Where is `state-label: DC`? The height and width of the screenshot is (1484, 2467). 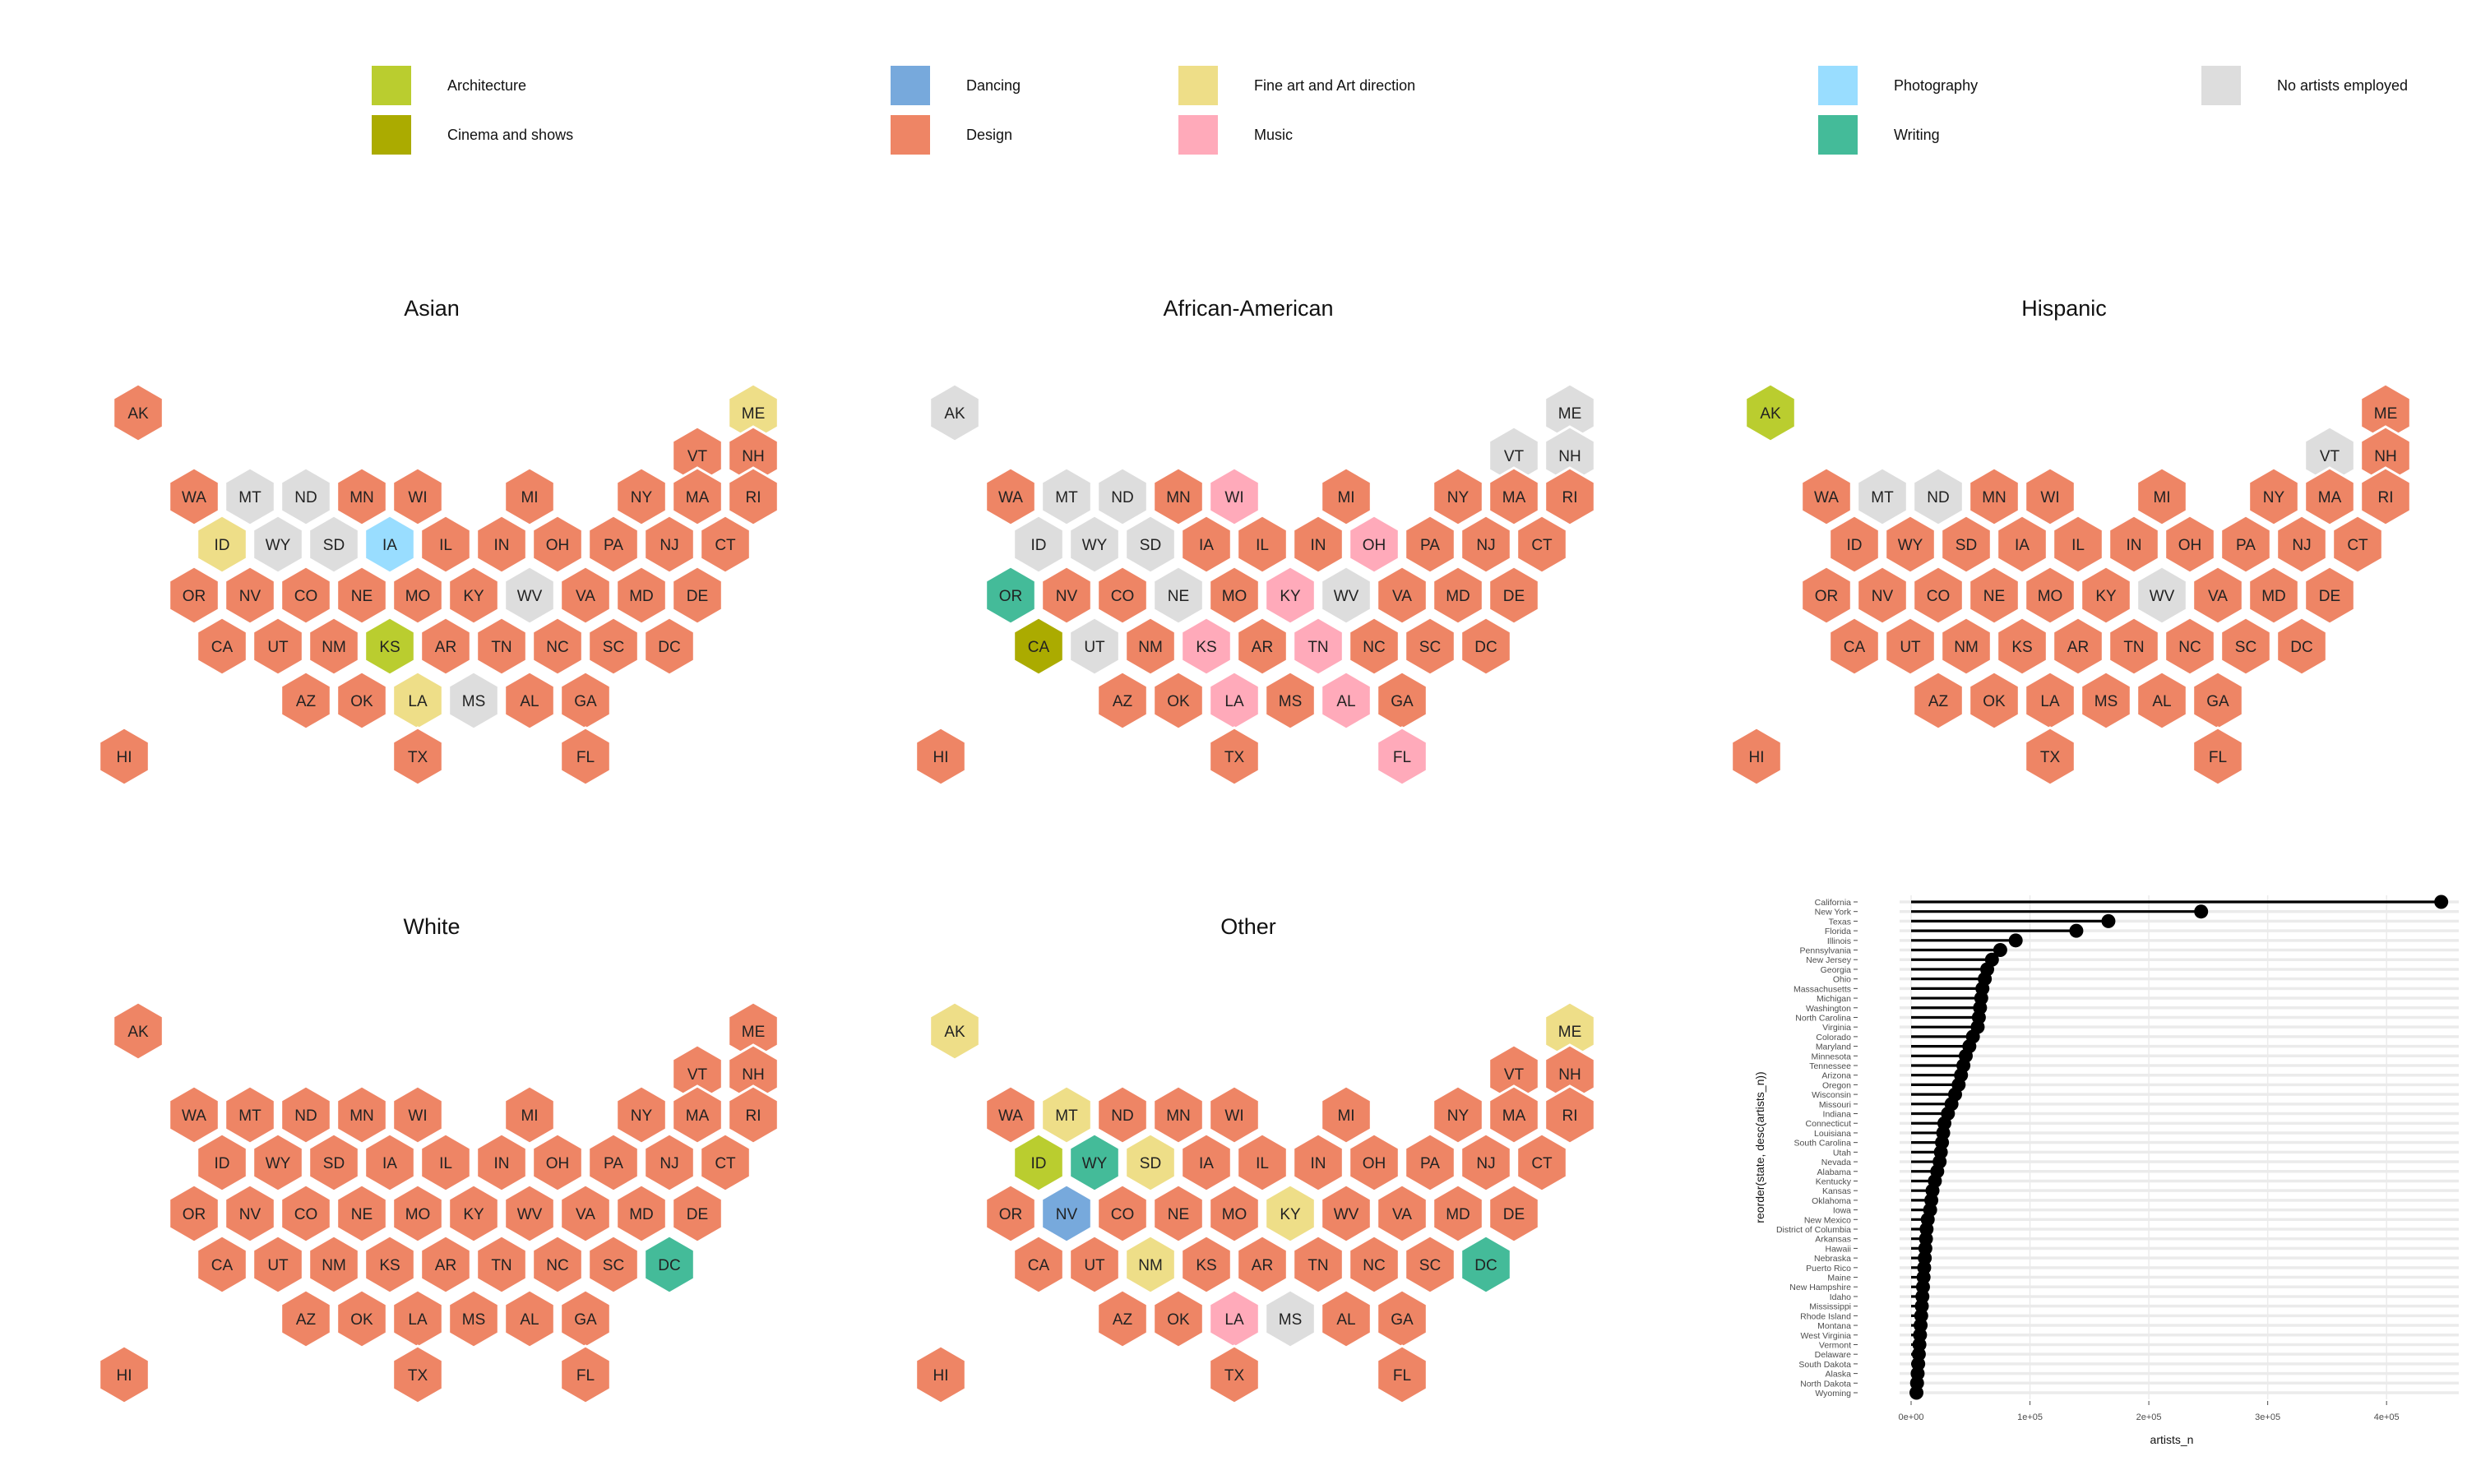 state-label: DC is located at coordinates (1485, 1266).